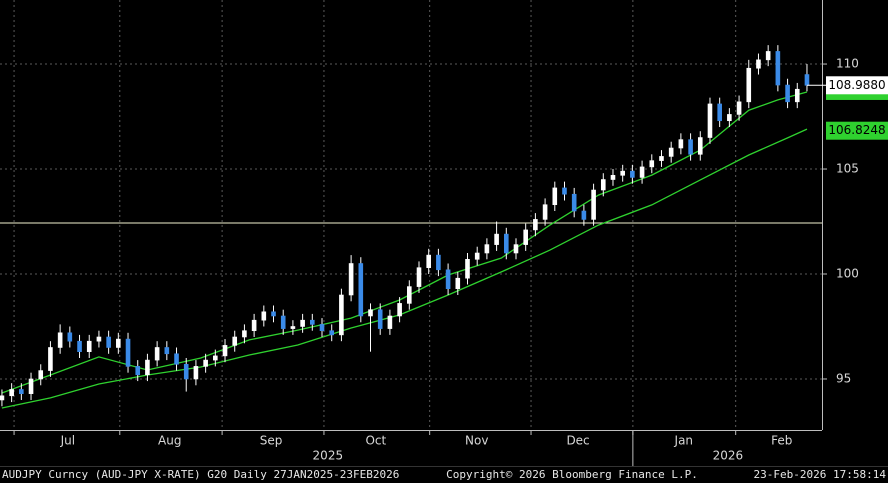 The width and height of the screenshot is (888, 483). I want to click on ma-price-box, so click(857, 130).